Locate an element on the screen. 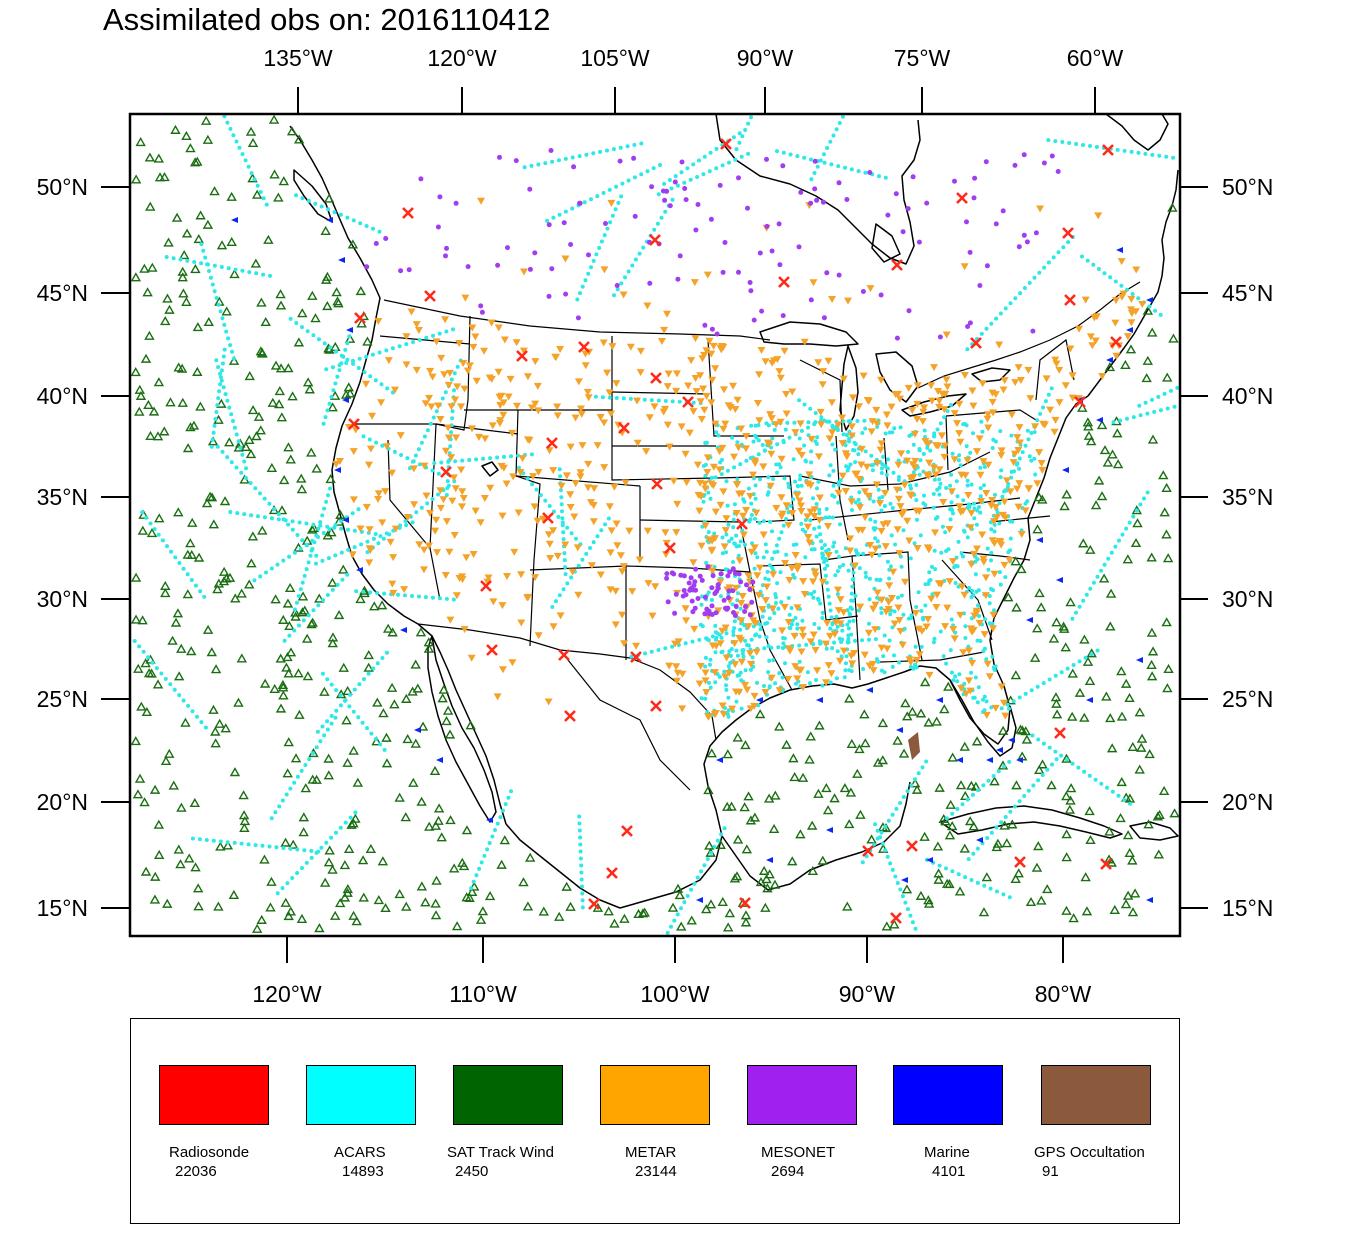 The height and width of the screenshot is (1250, 1350). radiosonde-marker is located at coordinates (624, 428).